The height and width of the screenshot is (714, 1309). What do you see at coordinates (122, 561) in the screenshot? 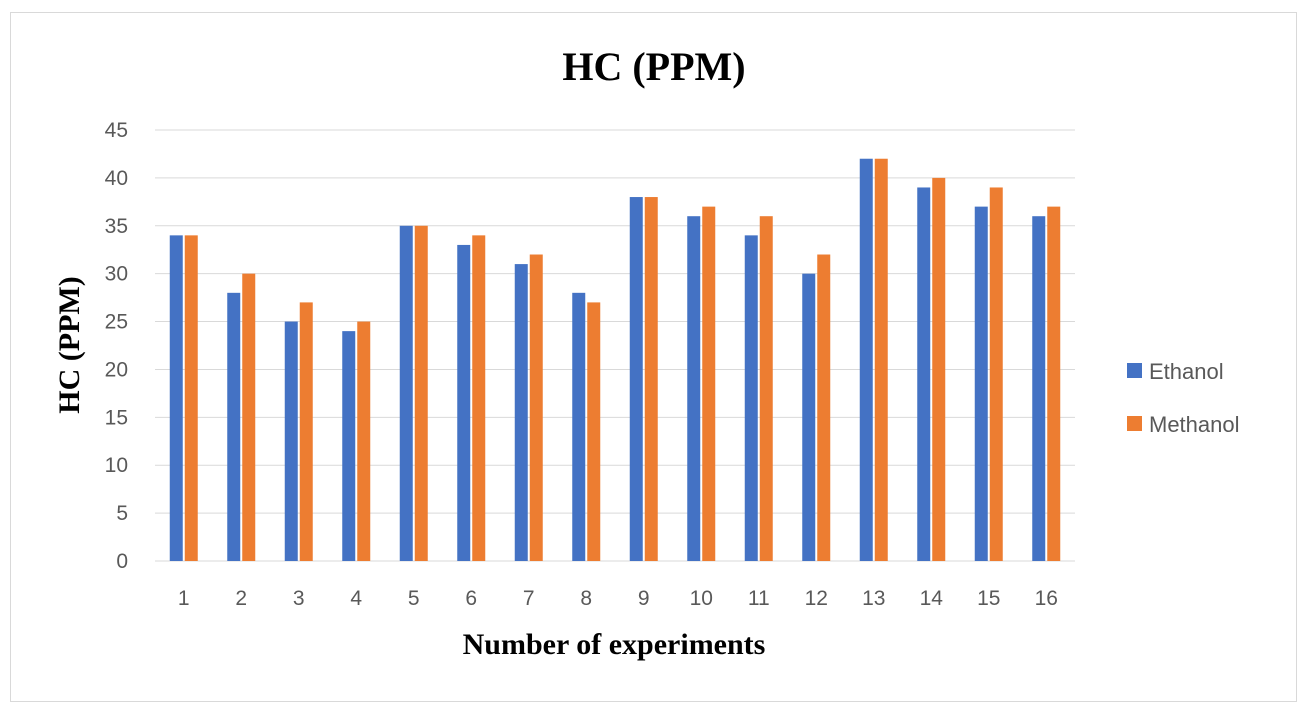
I see `y-tick-label: 0` at bounding box center [122, 561].